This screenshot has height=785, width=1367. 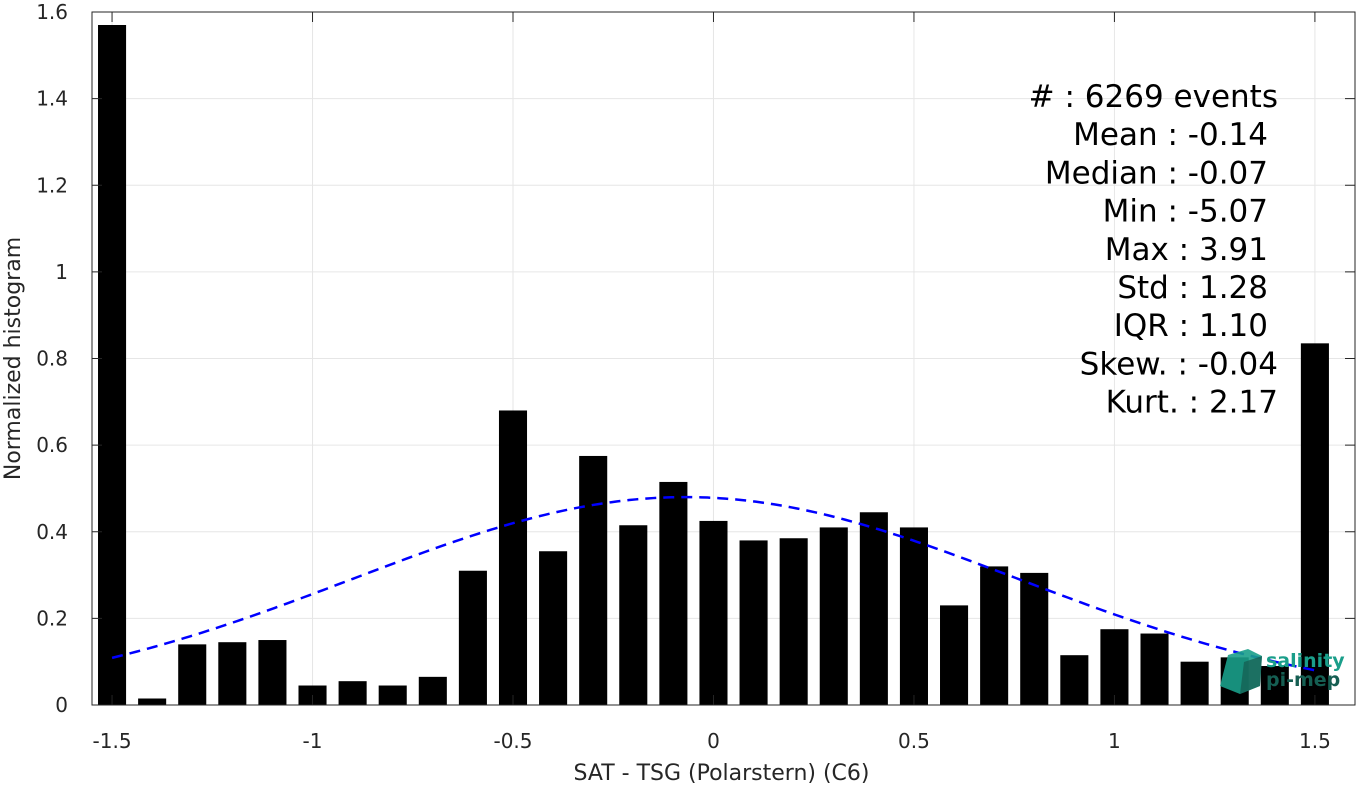 What do you see at coordinates (313, 741) in the screenshot?
I see `x-tick-label: -1` at bounding box center [313, 741].